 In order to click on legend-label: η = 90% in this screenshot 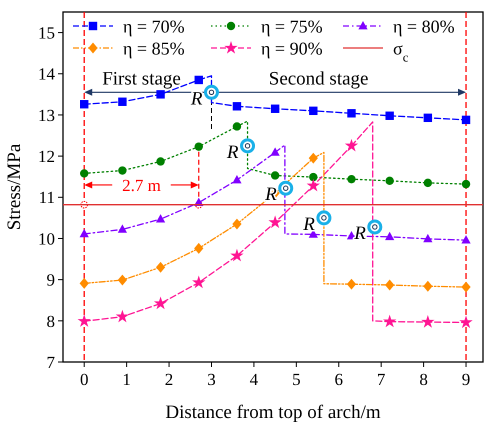, I will do `click(292, 48)`.